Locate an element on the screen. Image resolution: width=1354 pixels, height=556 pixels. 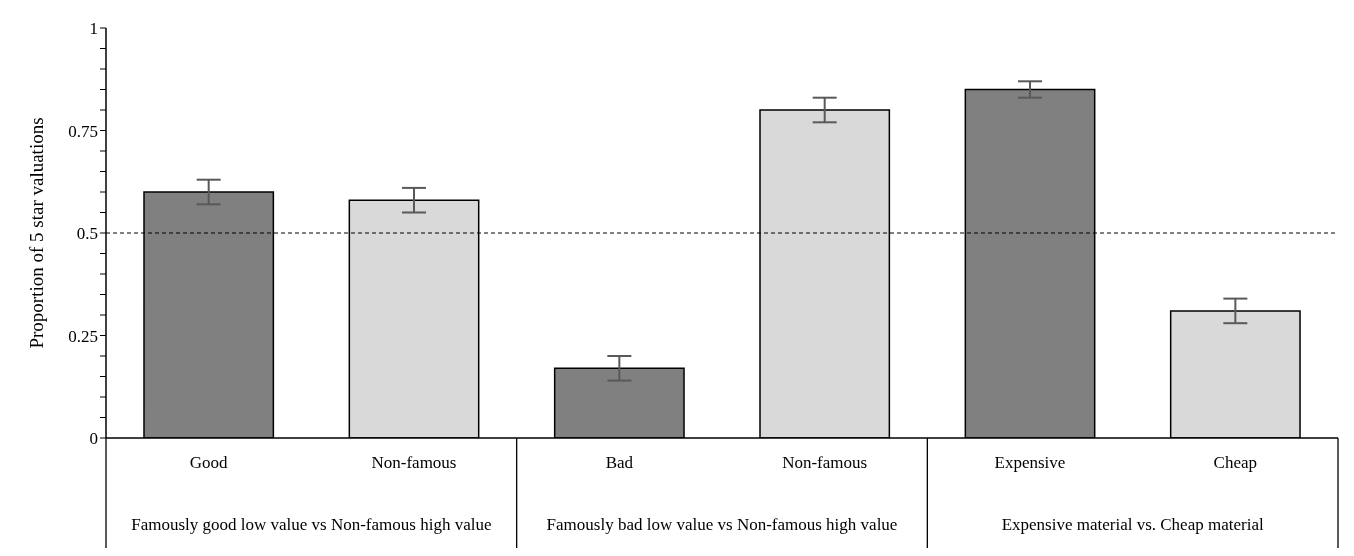
y-tick-label: 0 is located at coordinates (93, 439).